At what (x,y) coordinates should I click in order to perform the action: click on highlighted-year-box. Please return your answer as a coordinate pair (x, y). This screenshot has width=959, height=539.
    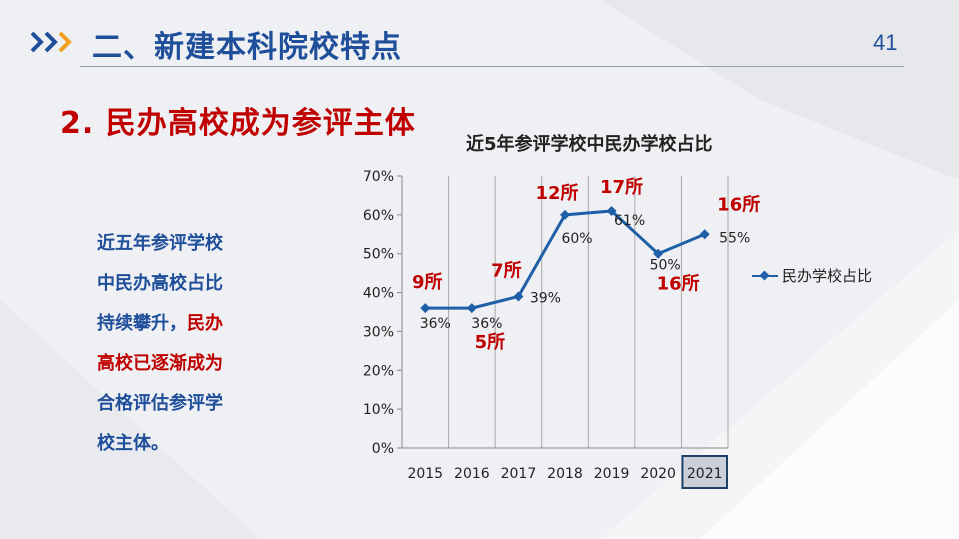
    Looking at the image, I should click on (705, 472).